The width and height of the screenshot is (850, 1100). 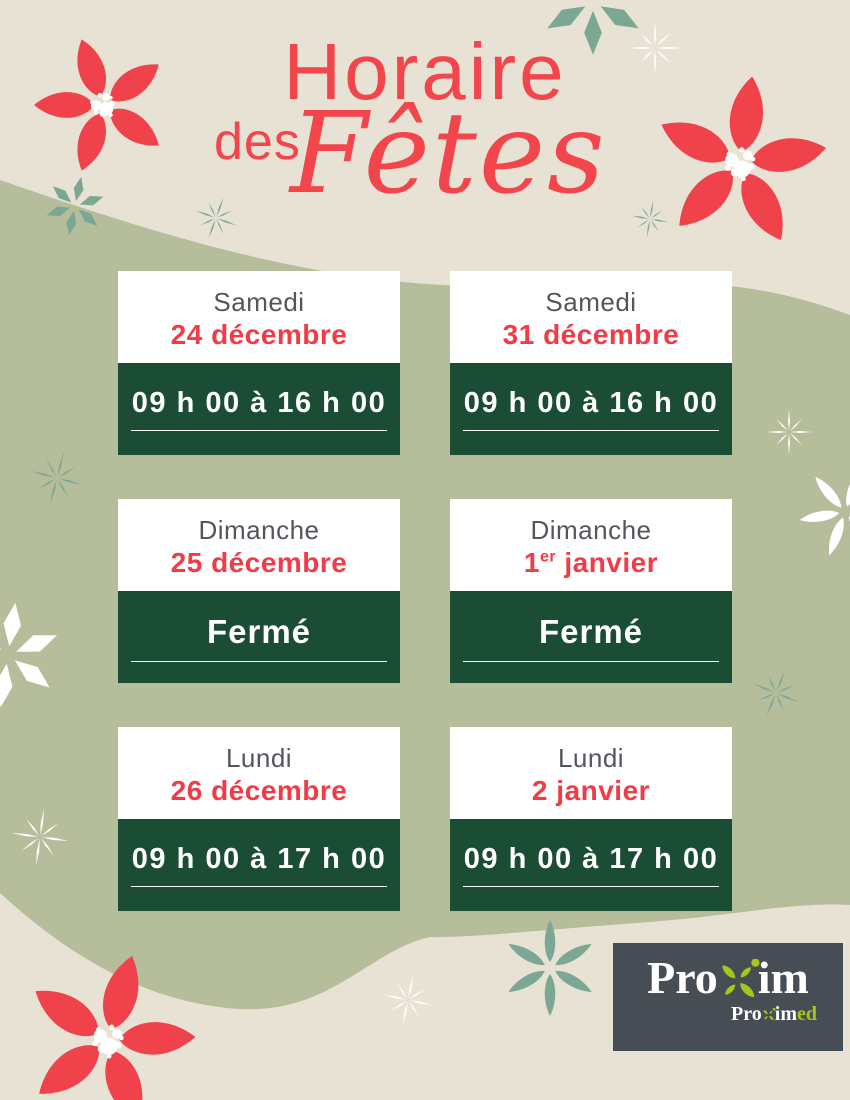 I want to click on proxim-logo: Pro im Pro im ed, so click(x=728, y=997).